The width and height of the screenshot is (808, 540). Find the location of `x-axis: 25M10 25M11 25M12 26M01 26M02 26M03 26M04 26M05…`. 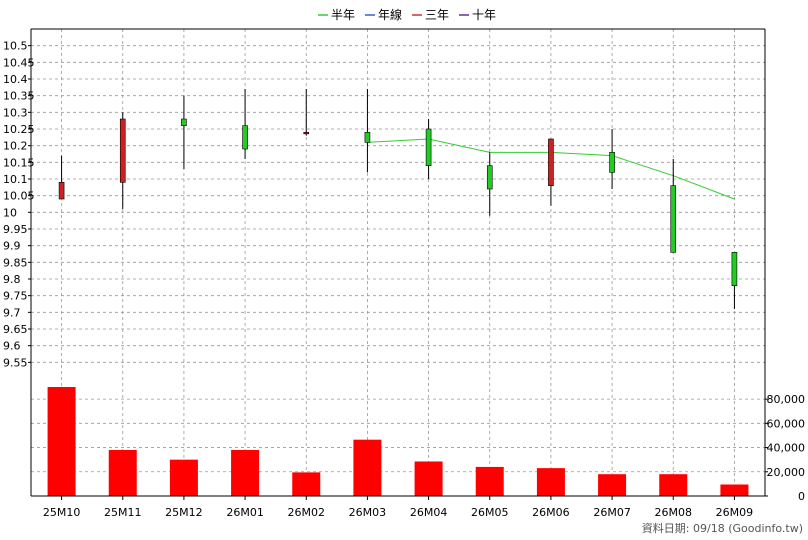

x-axis: 25M10 25M11 25M12 26M01 26M02 26M03 26M04 26M05… is located at coordinates (398, 507).